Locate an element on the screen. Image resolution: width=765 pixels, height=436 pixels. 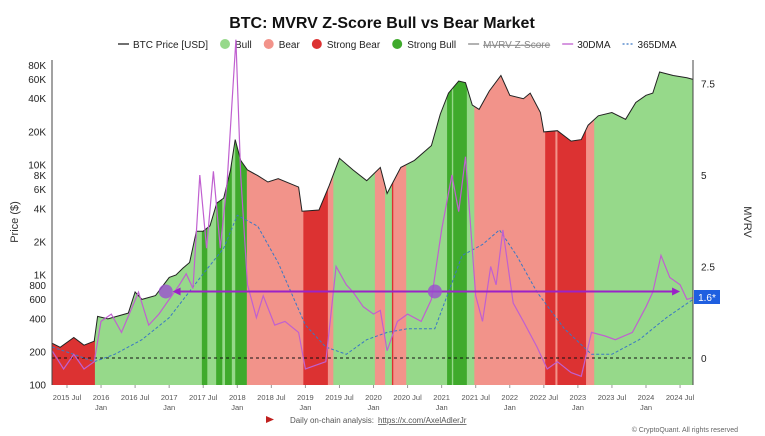
x-tick-label: 2018 Jul is located at coordinates (271, 397).